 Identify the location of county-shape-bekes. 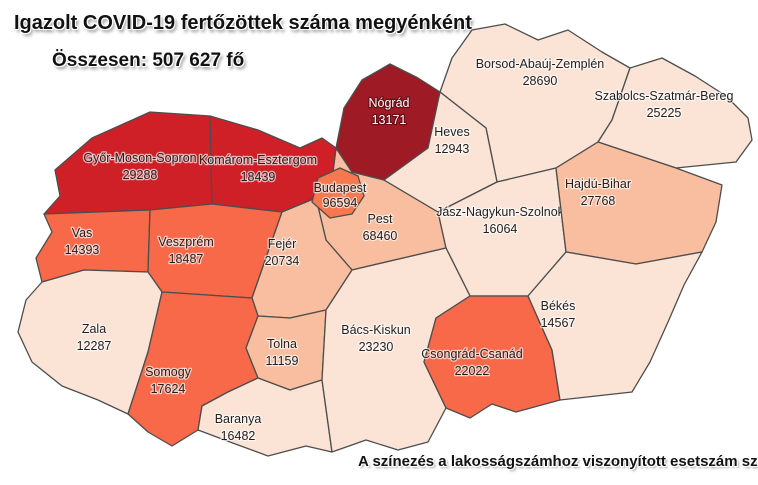
(615, 326).